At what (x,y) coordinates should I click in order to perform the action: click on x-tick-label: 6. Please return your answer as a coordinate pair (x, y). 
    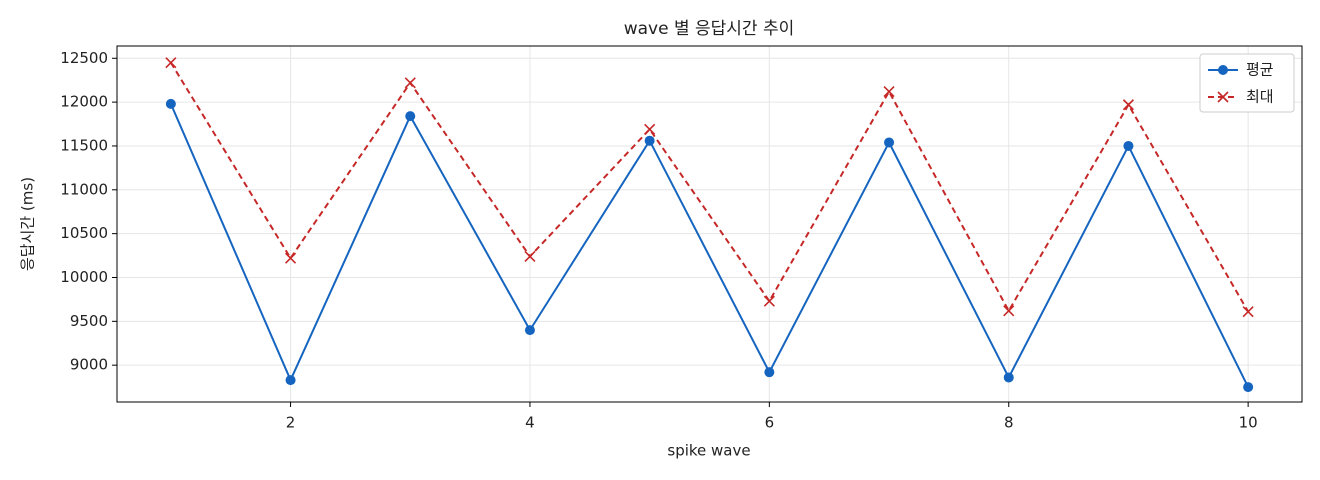
    Looking at the image, I should click on (770, 423).